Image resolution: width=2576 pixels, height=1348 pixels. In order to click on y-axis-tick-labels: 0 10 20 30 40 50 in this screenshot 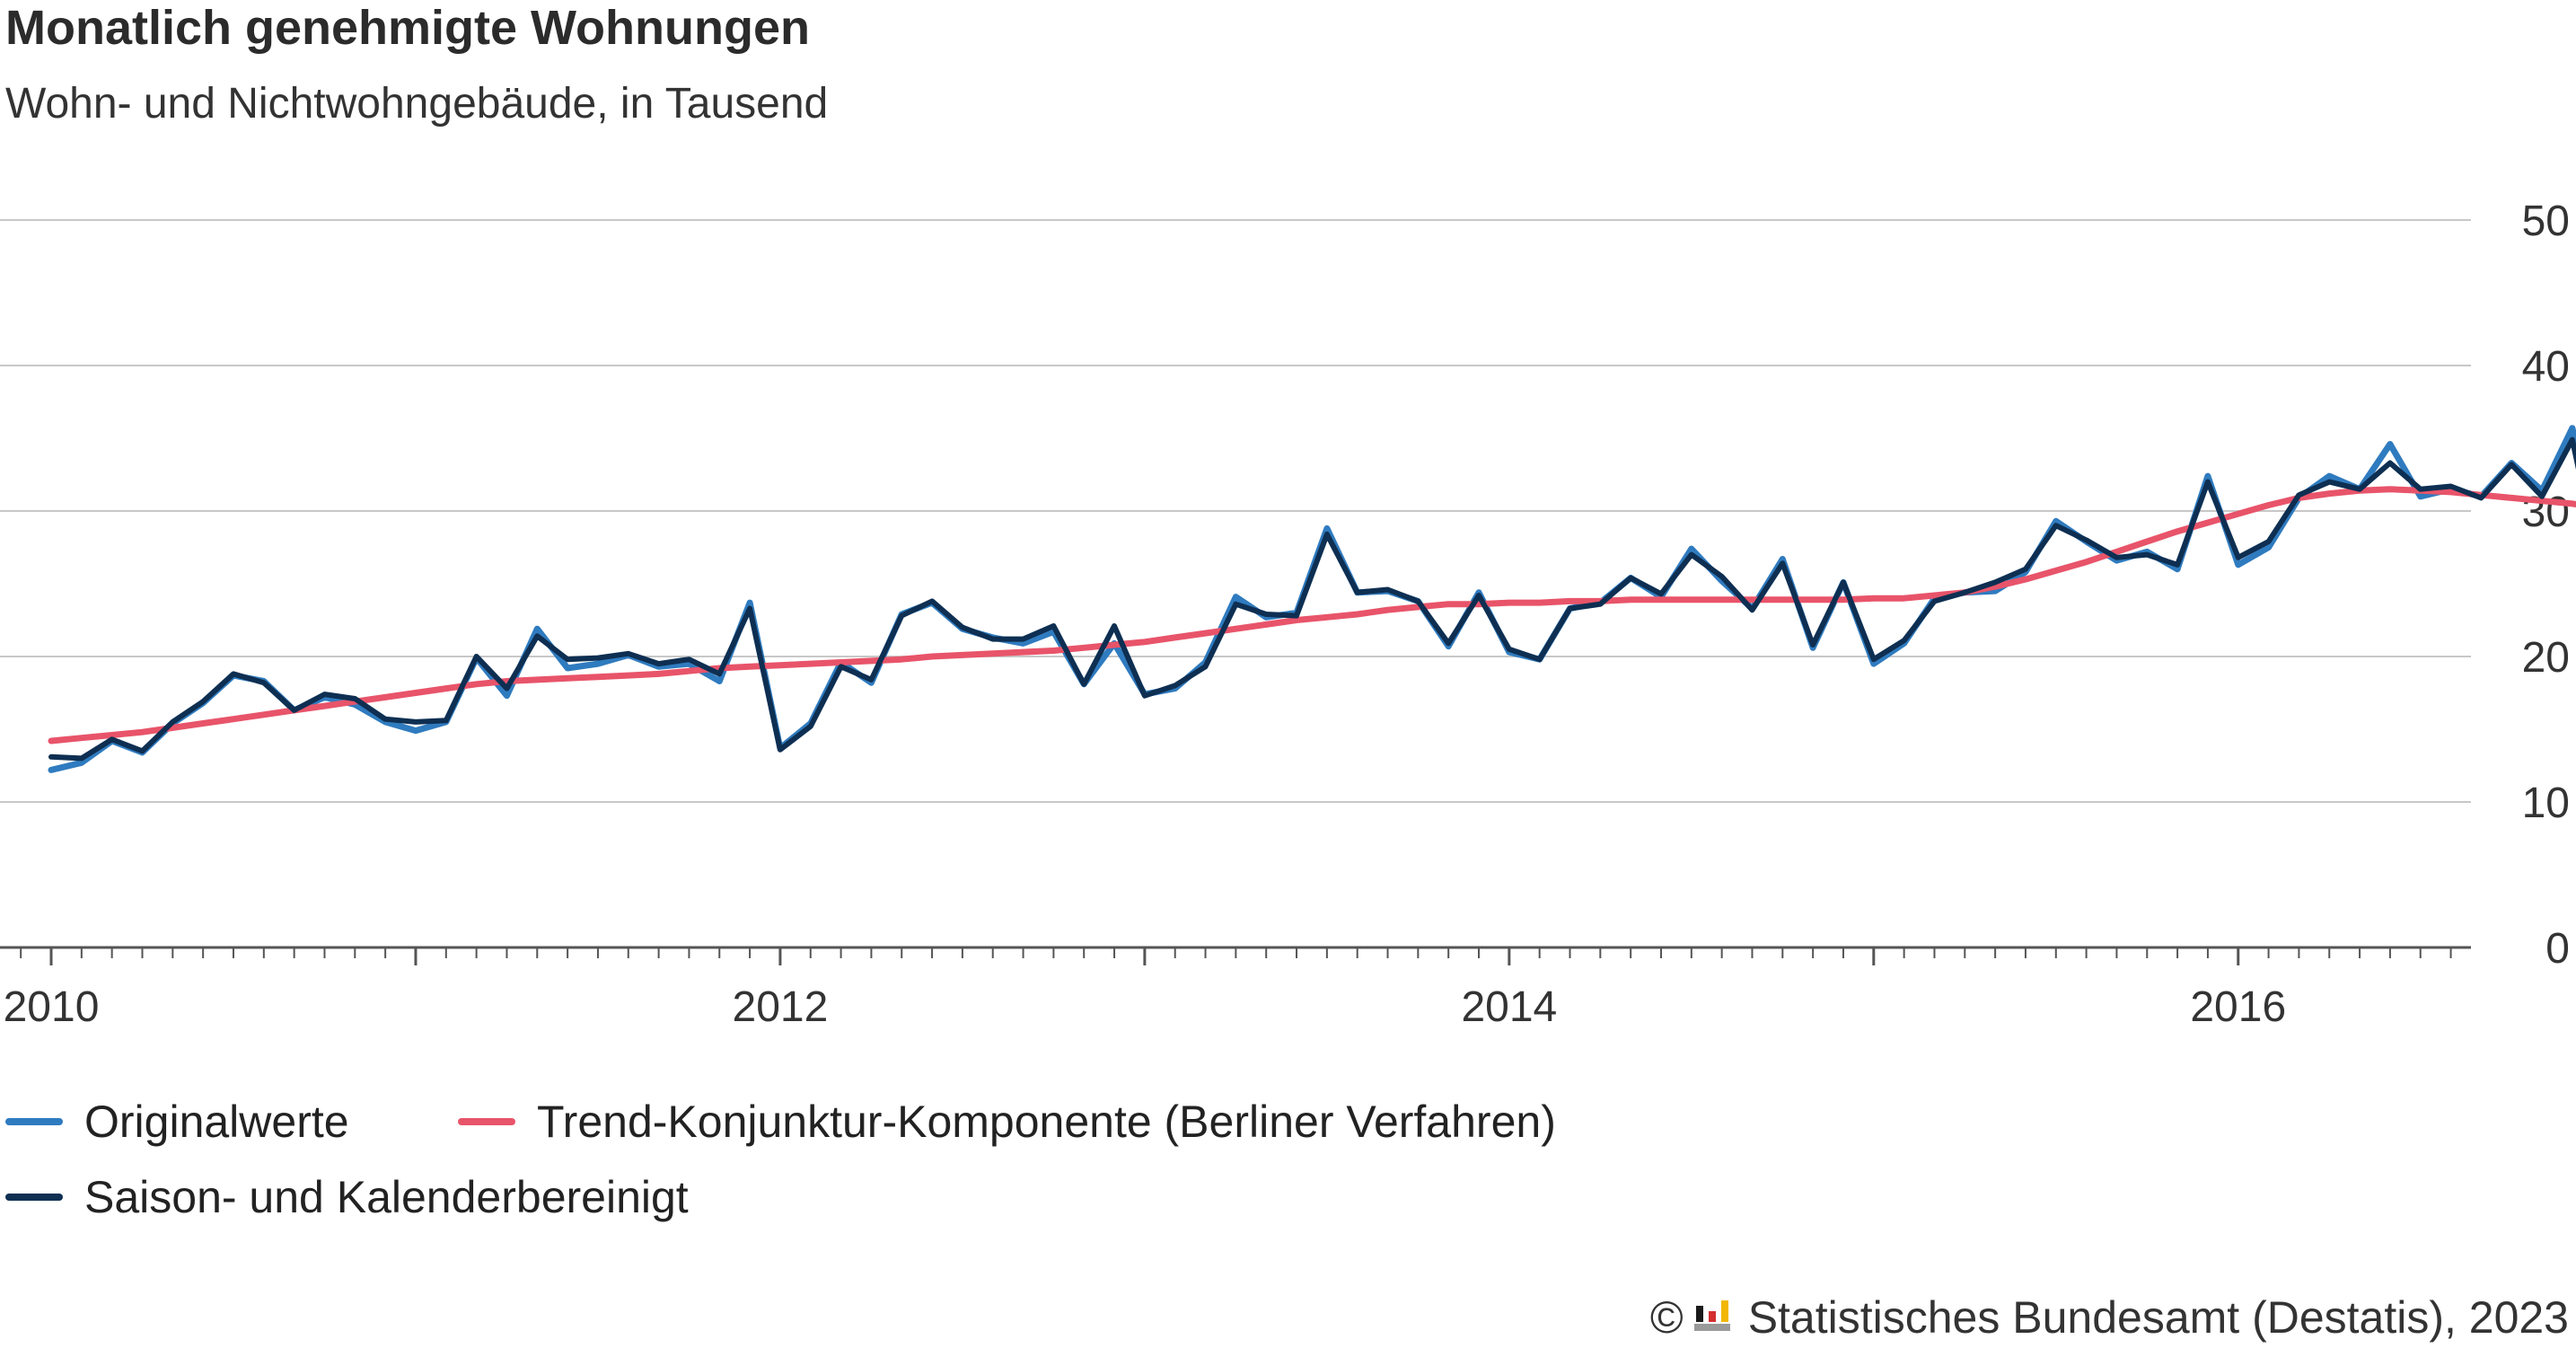, I will do `click(2546, 585)`.